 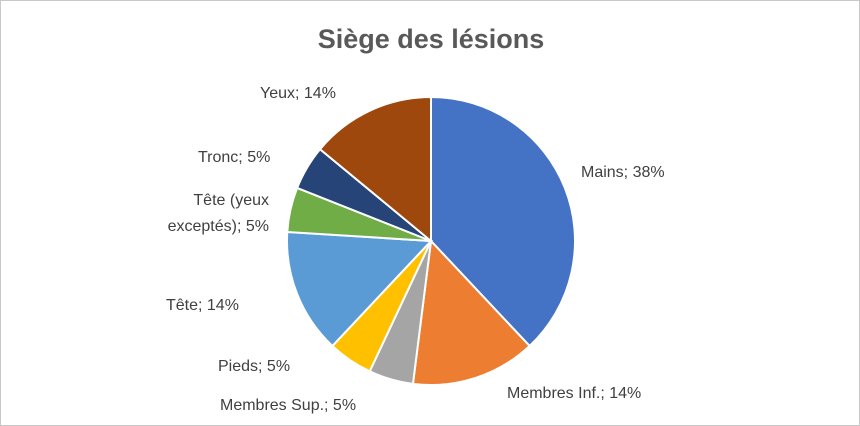 I want to click on data-label: Tête; 14%, so click(x=202, y=305).